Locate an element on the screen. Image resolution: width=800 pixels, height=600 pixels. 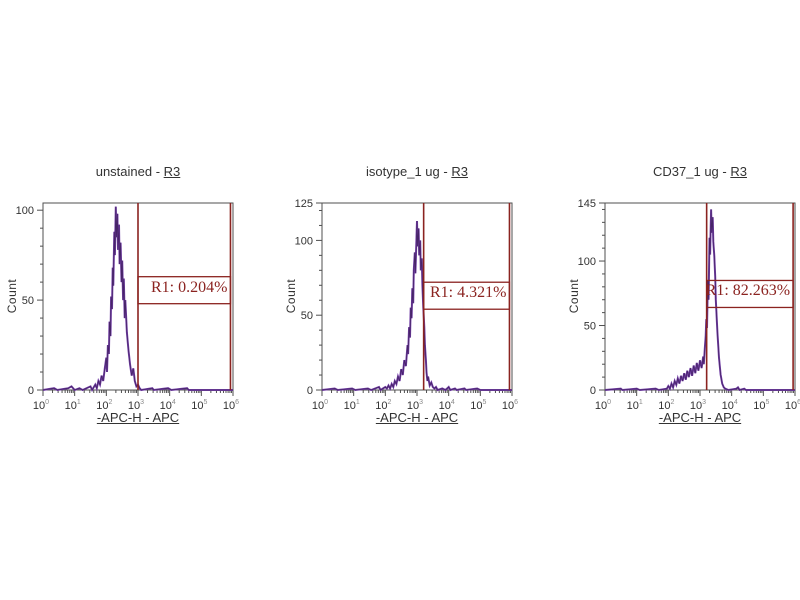
histogram-curve is located at coordinates (416, 306).